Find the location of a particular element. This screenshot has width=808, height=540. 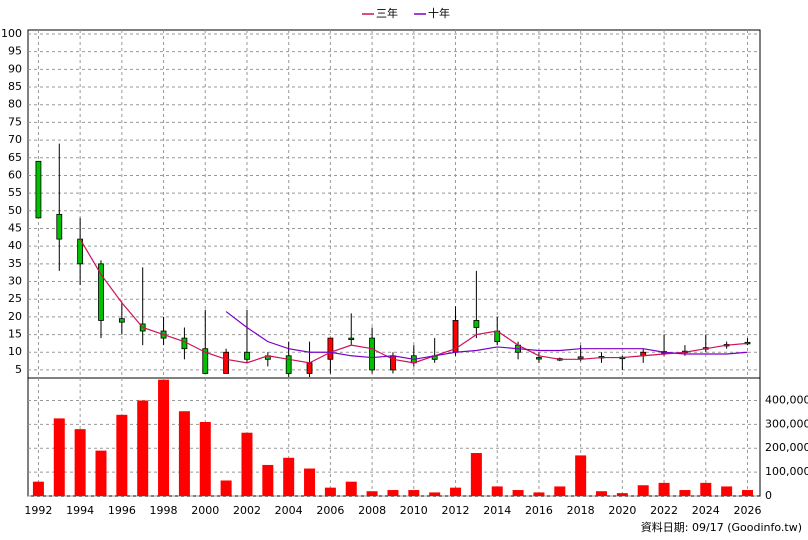

y-tick-label: 25 is located at coordinates (15, 298).